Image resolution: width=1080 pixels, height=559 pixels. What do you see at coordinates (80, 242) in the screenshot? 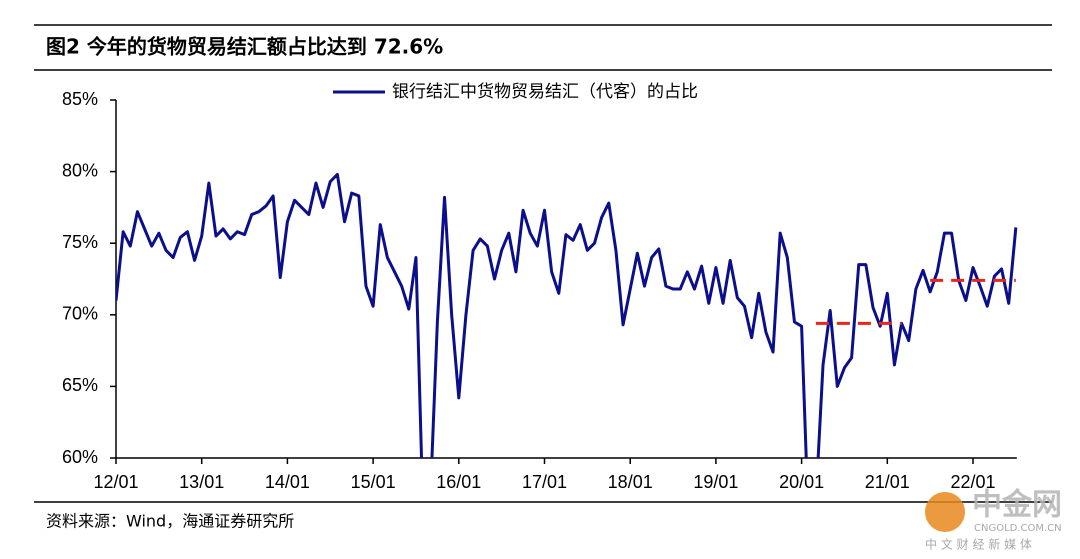
I see `y-tick-label: 75%` at bounding box center [80, 242].